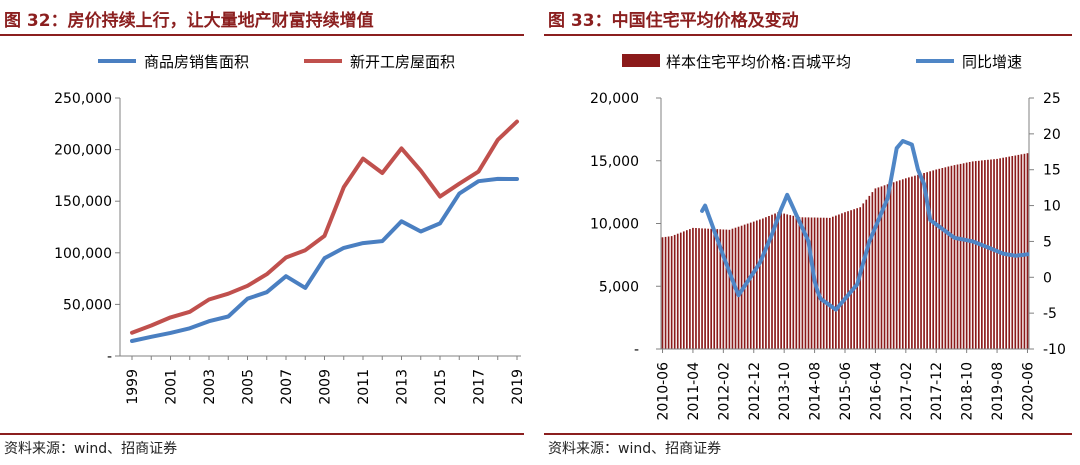 The height and width of the screenshot is (465, 1080). What do you see at coordinates (758, 62) in the screenshot?
I see `legend-label: 样本住宅平均价格:百城平均` at bounding box center [758, 62].